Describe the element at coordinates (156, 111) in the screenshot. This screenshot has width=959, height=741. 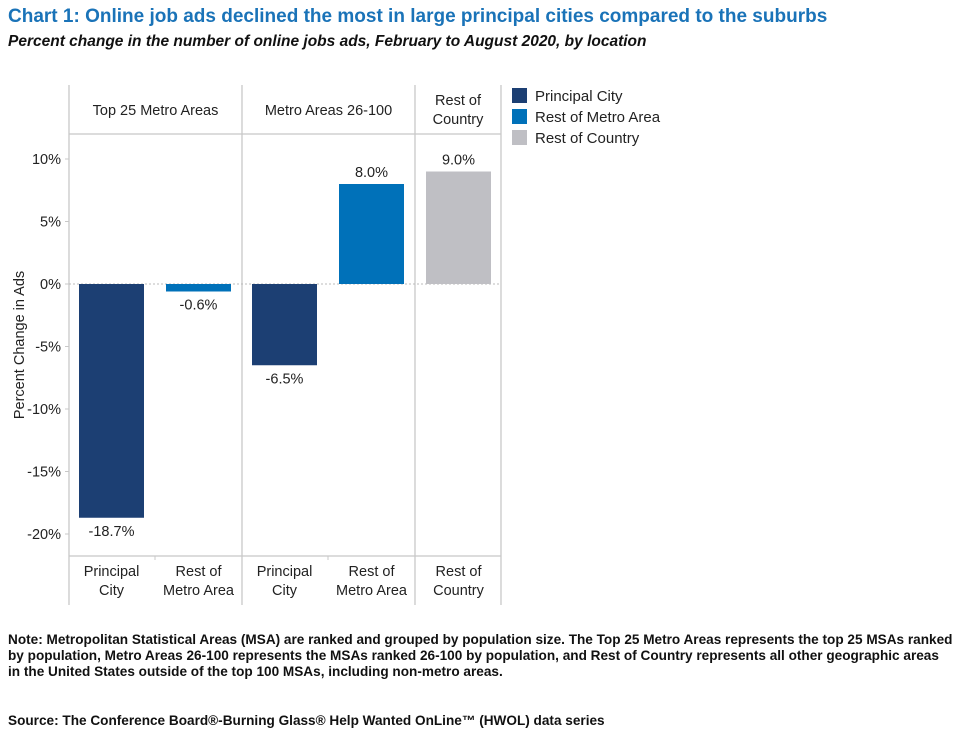
I see `panel-header: Top 25 Metro Areas` at that location.